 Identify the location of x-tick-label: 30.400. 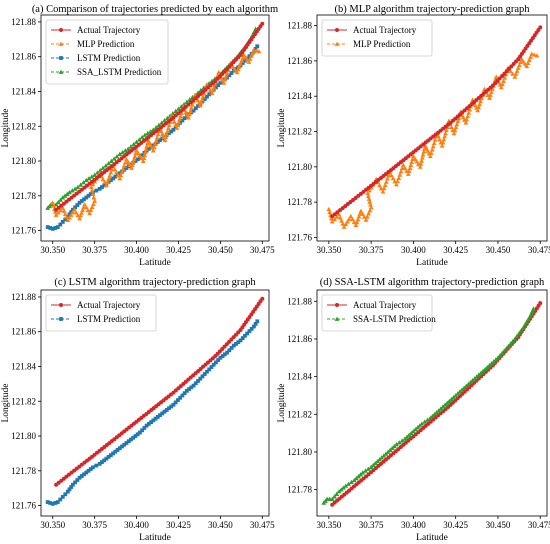
(413, 525).